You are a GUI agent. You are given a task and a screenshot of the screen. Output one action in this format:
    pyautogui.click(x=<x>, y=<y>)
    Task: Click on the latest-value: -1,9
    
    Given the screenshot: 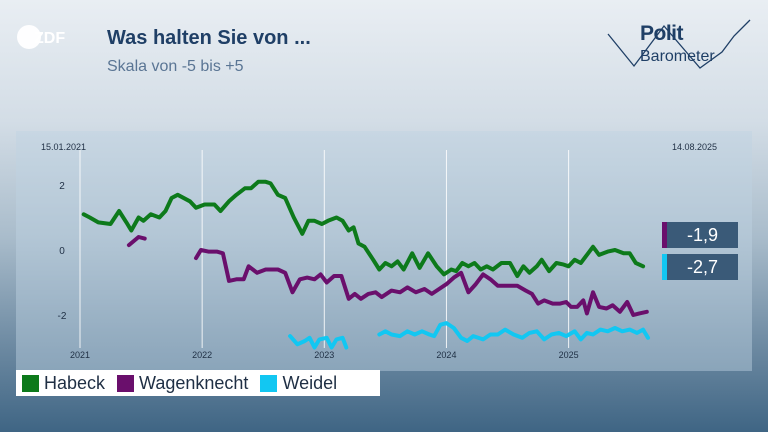 What is the action you would take?
    pyautogui.click(x=702, y=235)
    